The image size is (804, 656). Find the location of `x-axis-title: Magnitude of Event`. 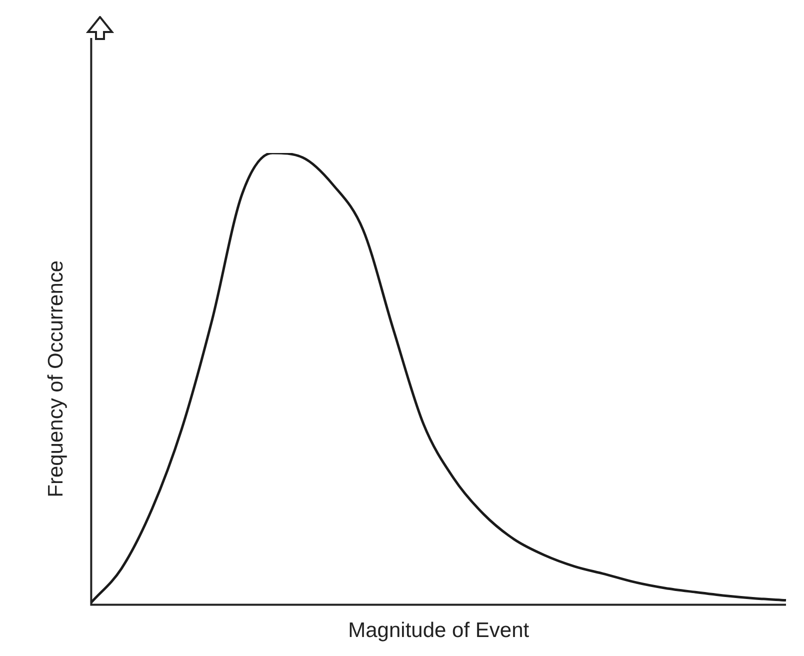

x-axis-title: Magnitude of Event is located at coordinates (439, 630).